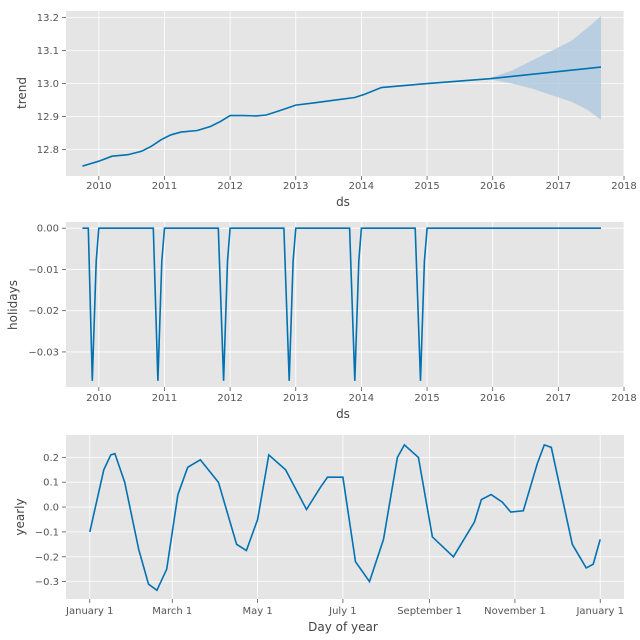 This screenshot has width=640, height=640. I want to click on holidays-y-tick-label: −0.03, so click(43, 352).